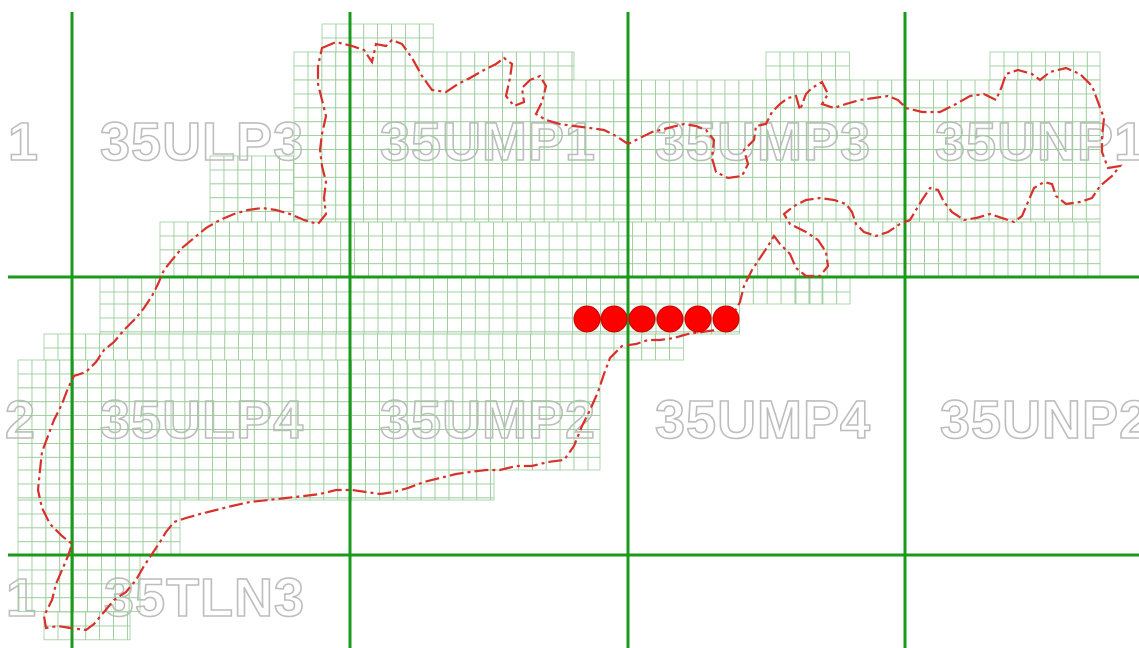 The image size is (1139, 648). Describe the element at coordinates (763, 420) in the screenshot. I see `square-label: 35UMP4` at that location.